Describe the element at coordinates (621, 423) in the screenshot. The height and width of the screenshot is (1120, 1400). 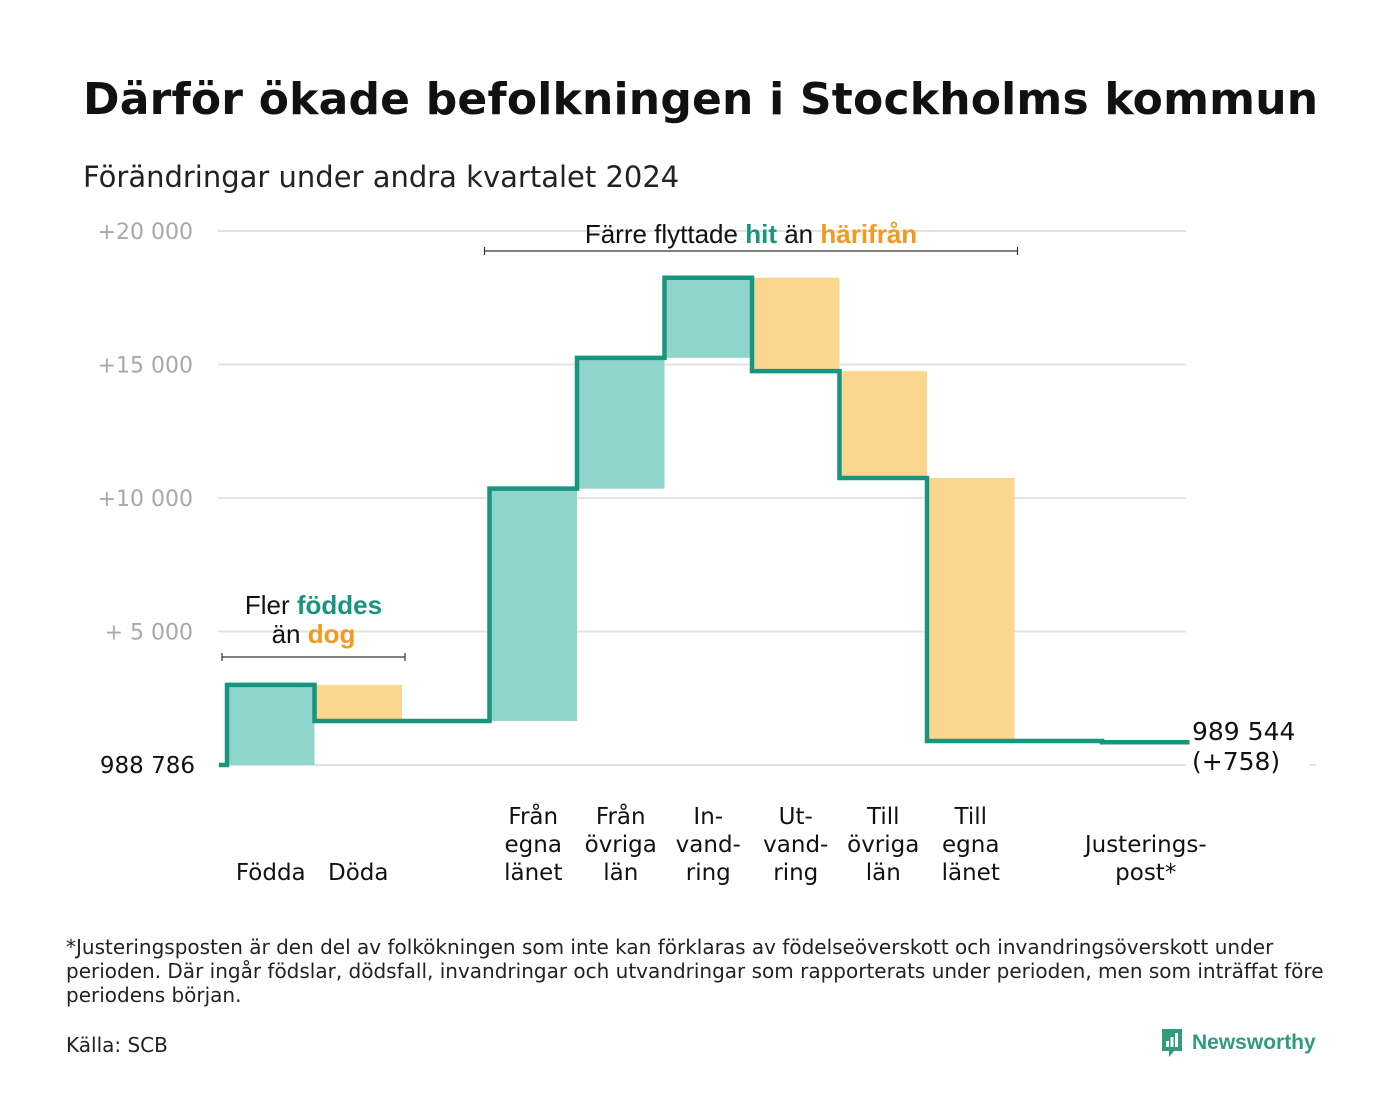
I see `bar-frånövrigalän` at that location.